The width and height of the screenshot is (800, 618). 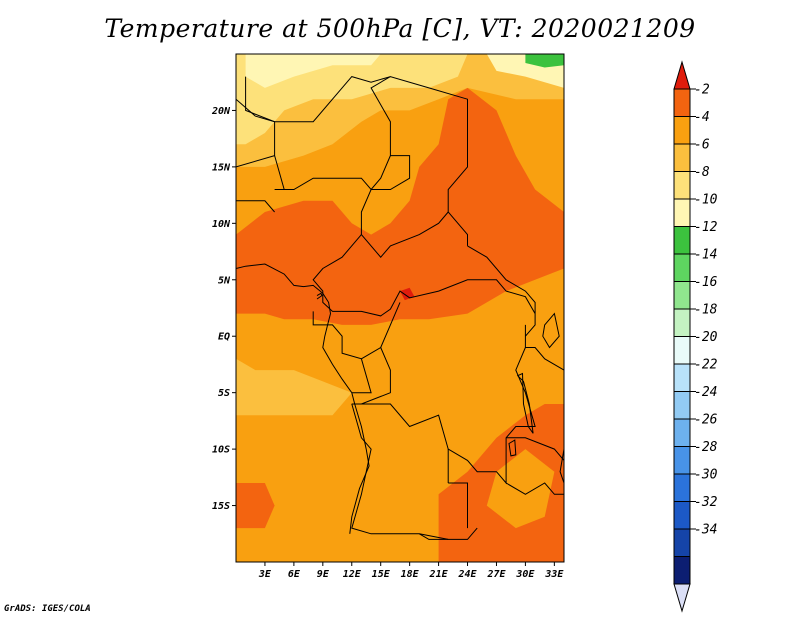 I want to click on lon-tick-label: 6E, so click(x=294, y=574).